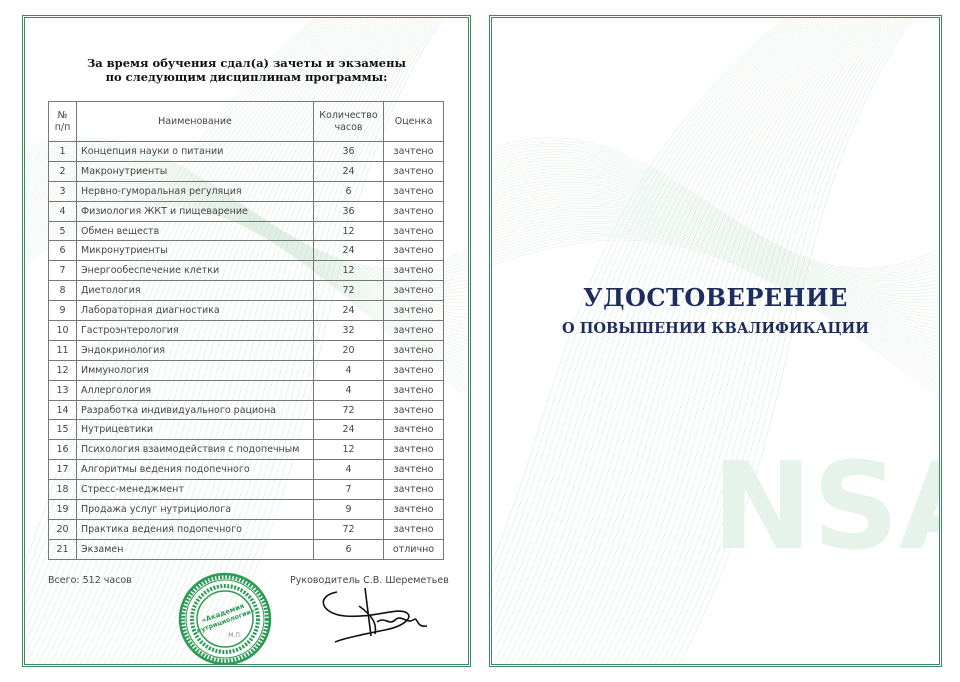 This screenshot has width=960, height=682. I want to click on table-row: 2 Макронутриенты 24 зачтено, so click(246, 171).